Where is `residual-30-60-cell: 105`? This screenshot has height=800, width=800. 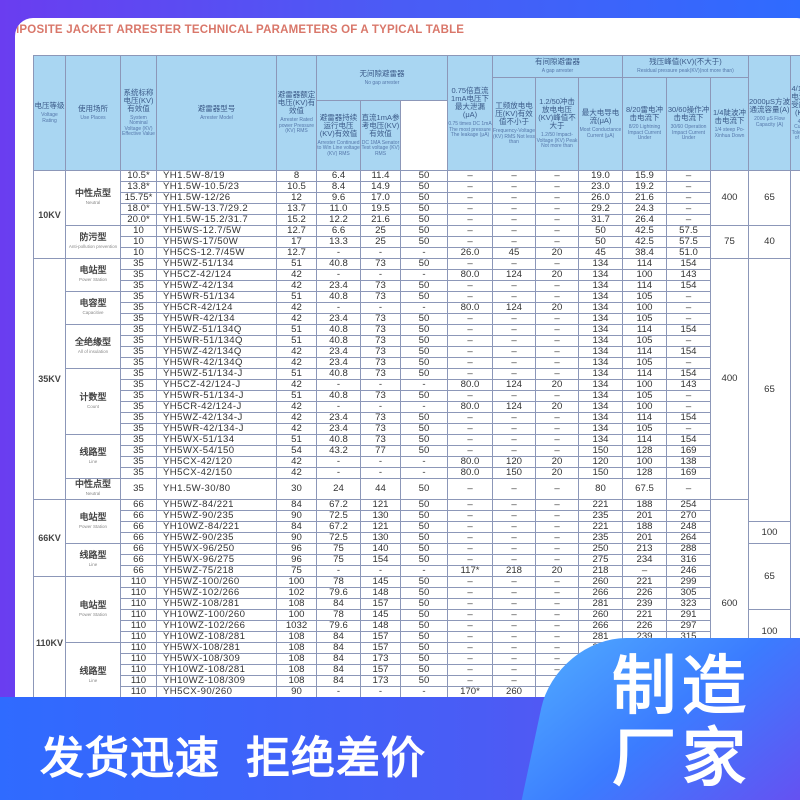
residual-30-60-cell: 105 is located at coordinates (644, 429).